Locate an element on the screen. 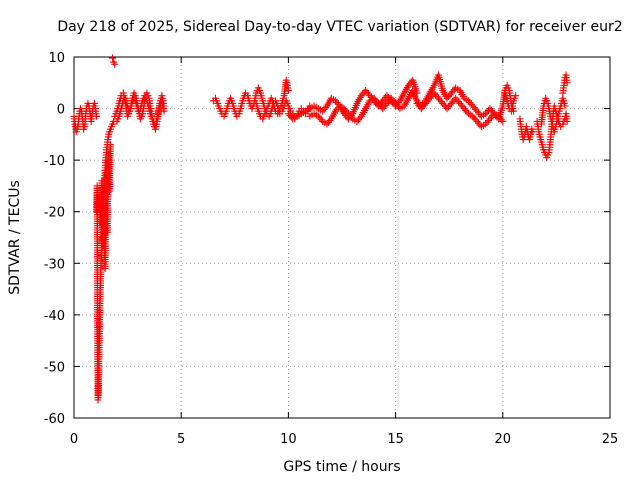 The height and width of the screenshot is (480, 640). x-tick-label: 25 is located at coordinates (610, 439).